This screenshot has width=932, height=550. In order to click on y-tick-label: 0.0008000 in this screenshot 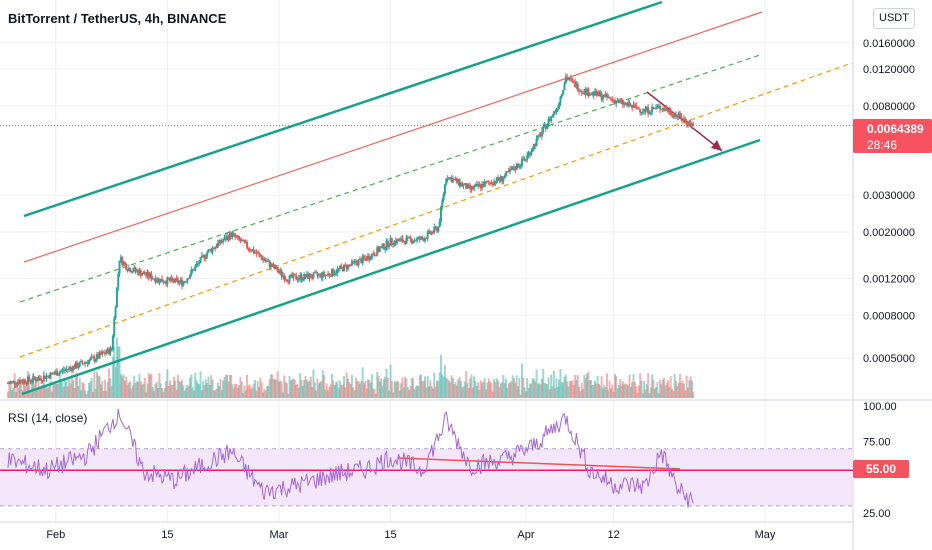, I will do `click(889, 316)`.